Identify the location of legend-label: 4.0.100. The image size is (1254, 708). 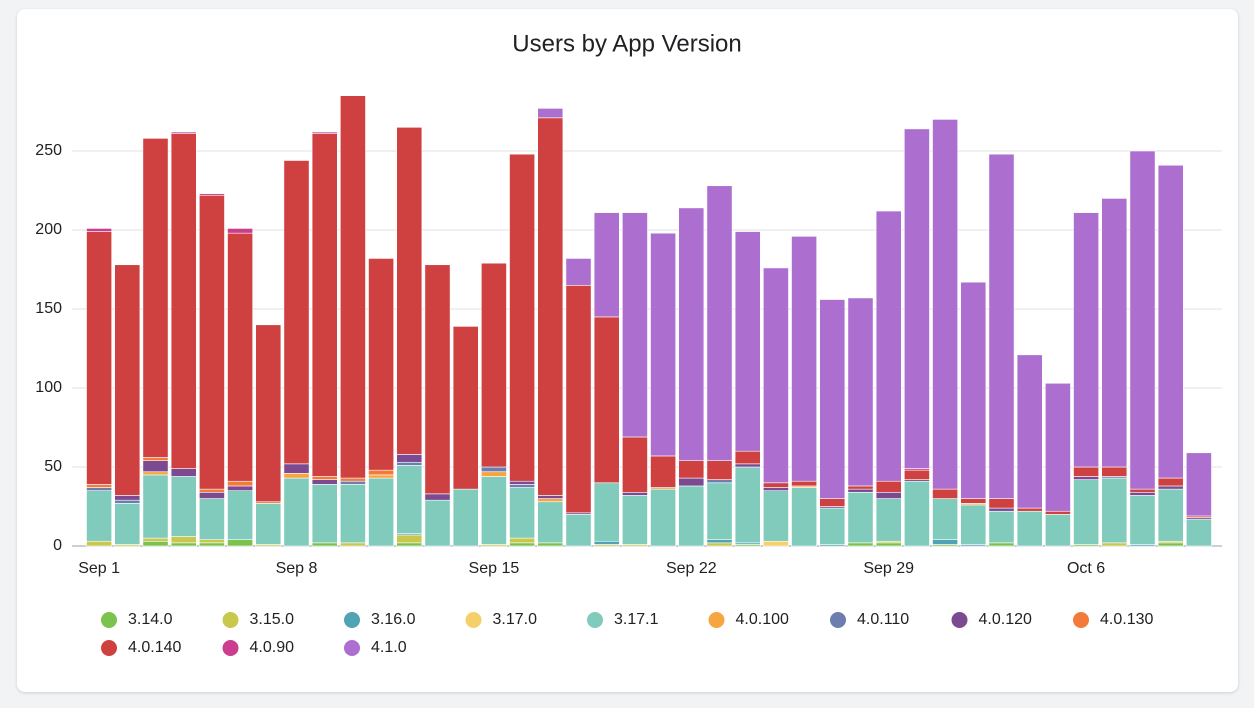
(762, 619).